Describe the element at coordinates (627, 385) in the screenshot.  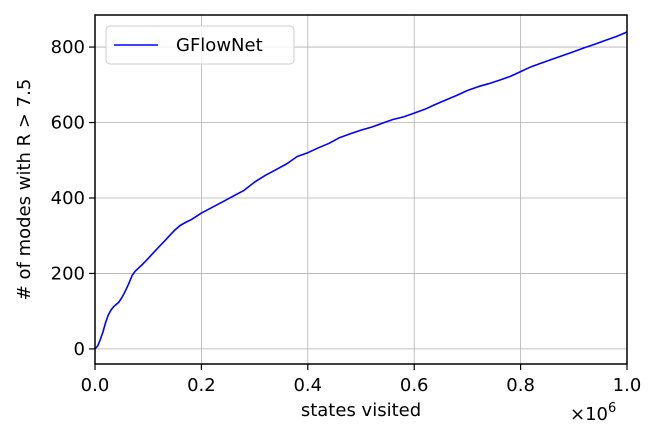
I see `x-tick-label: 1.0` at that location.